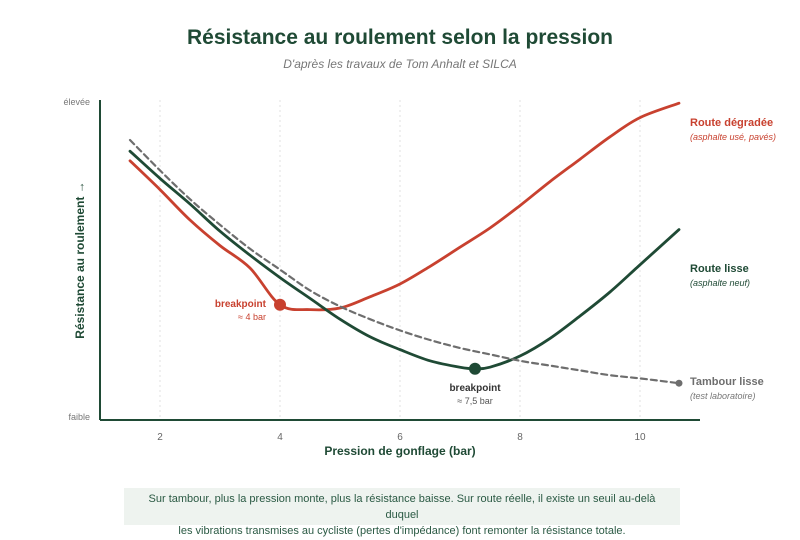 The image size is (800, 540). Describe the element at coordinates (399, 451) in the screenshot. I see `x-axis-title: Pression de gonflage (bar)` at that location.